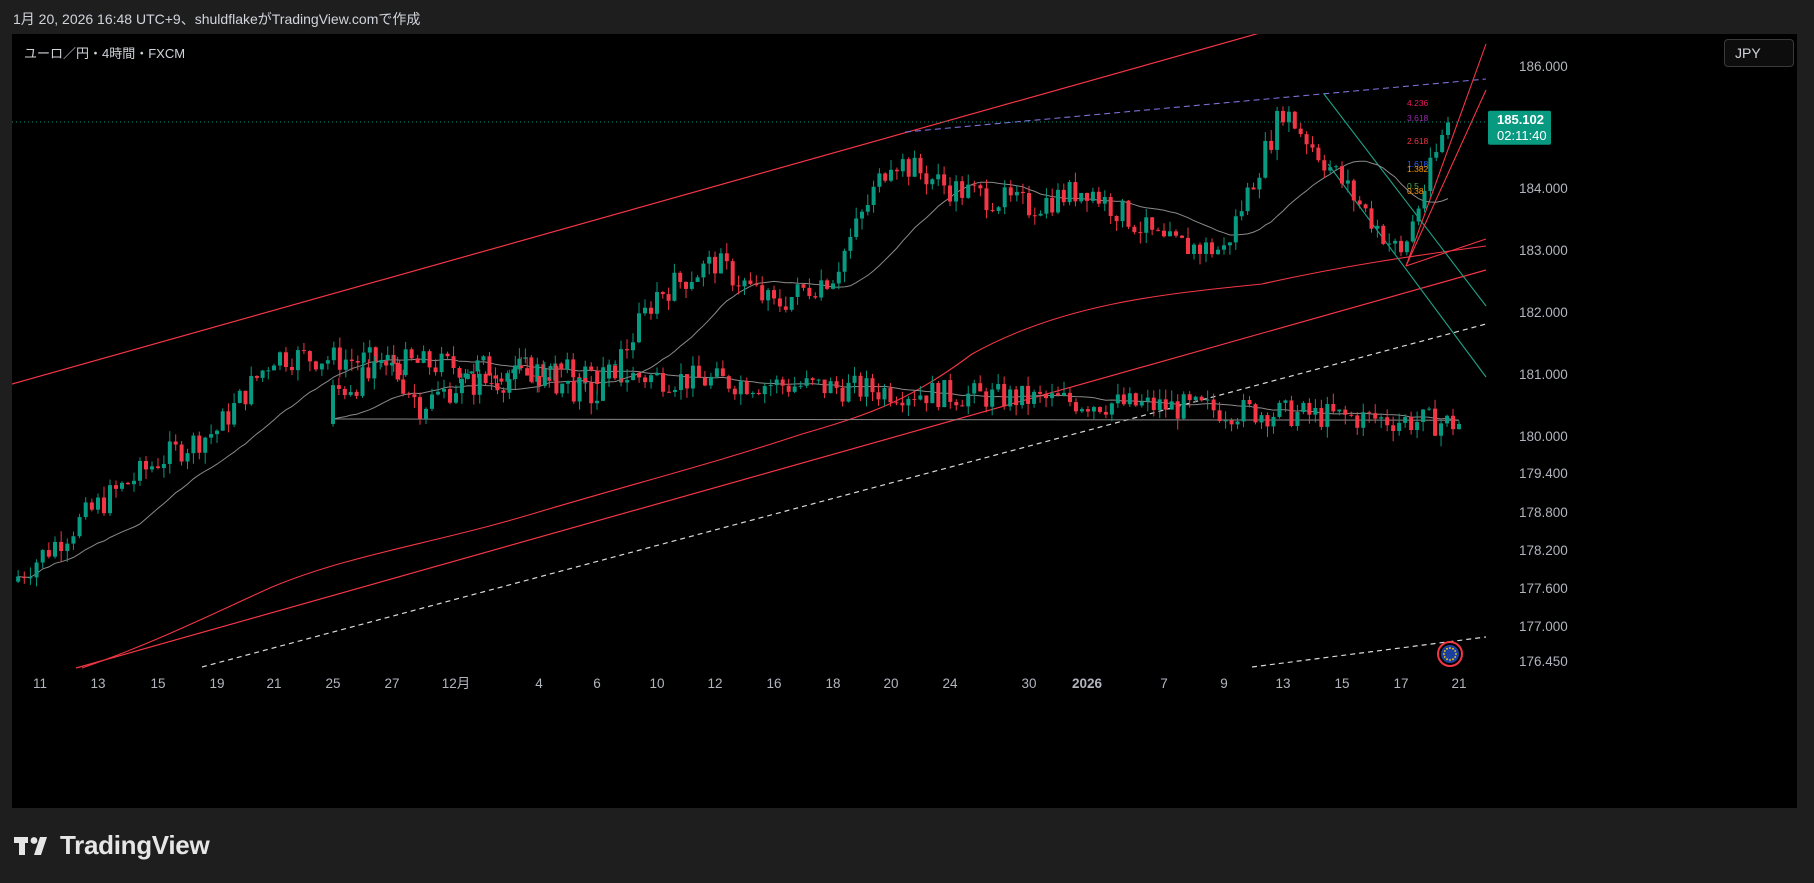 This screenshot has height=883, width=1814. Describe the element at coordinates (112, 845) in the screenshot. I see `tradingview-brand: TradingView` at that location.